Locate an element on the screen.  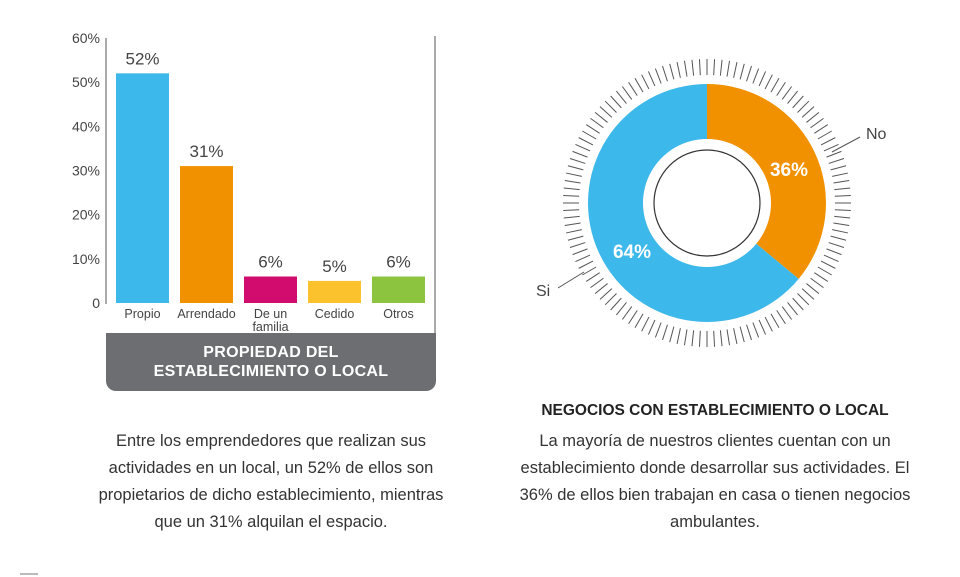
donut-center is located at coordinates (707, 203).